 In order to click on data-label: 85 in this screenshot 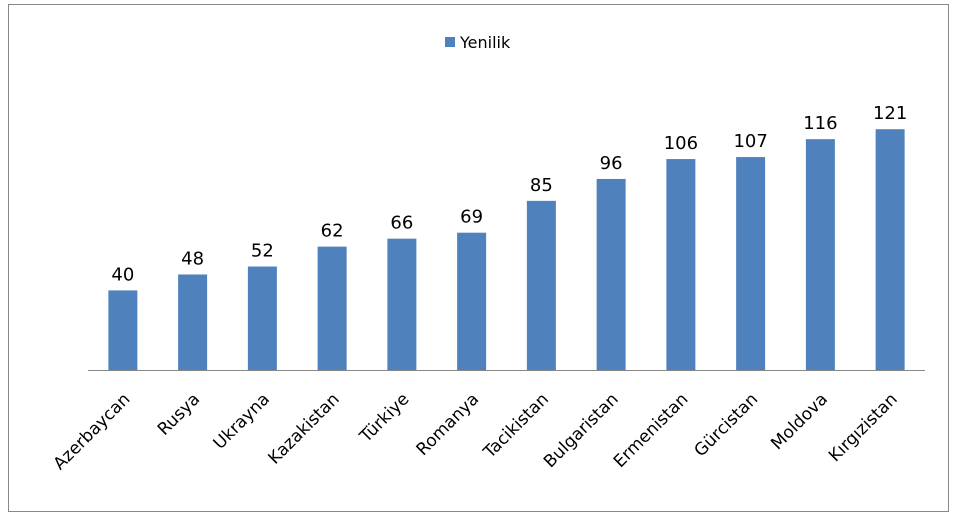, I will do `click(541, 185)`.